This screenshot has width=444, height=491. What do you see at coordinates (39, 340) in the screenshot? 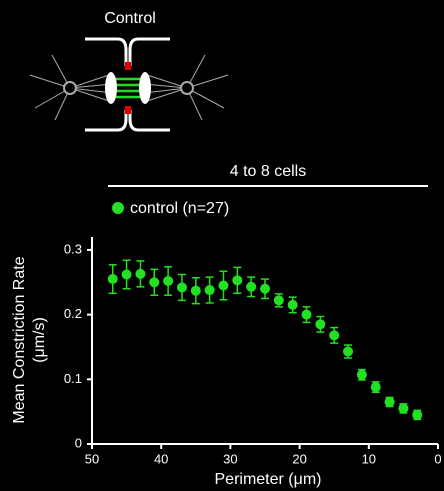
I see `y-axis-label: (μm/s)` at bounding box center [39, 340].